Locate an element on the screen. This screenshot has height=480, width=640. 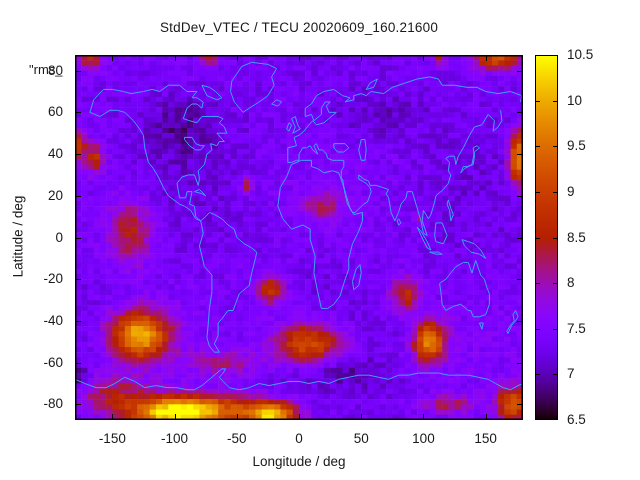
chart-title: StdDev_VTEC / TECU 20020609_160.21600 is located at coordinates (299, 27).